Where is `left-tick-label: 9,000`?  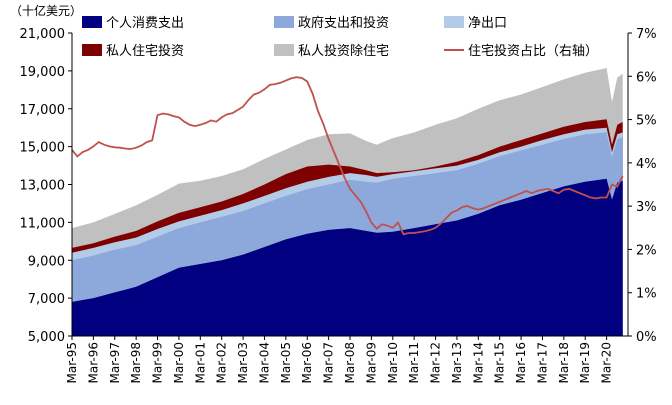 left-tick-label: 9,000 is located at coordinates (46, 261).